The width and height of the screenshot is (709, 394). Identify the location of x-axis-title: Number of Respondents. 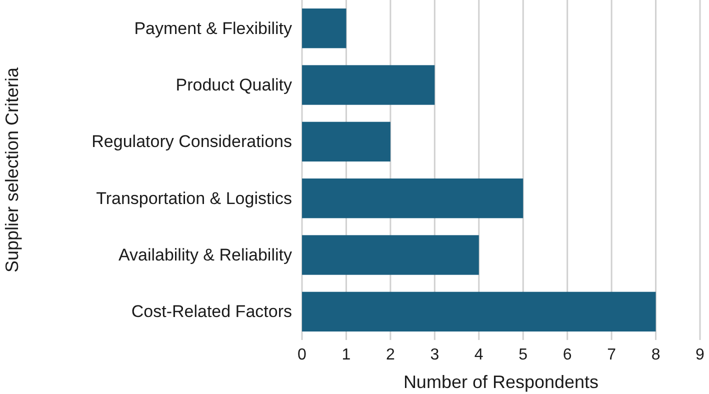
(501, 382).